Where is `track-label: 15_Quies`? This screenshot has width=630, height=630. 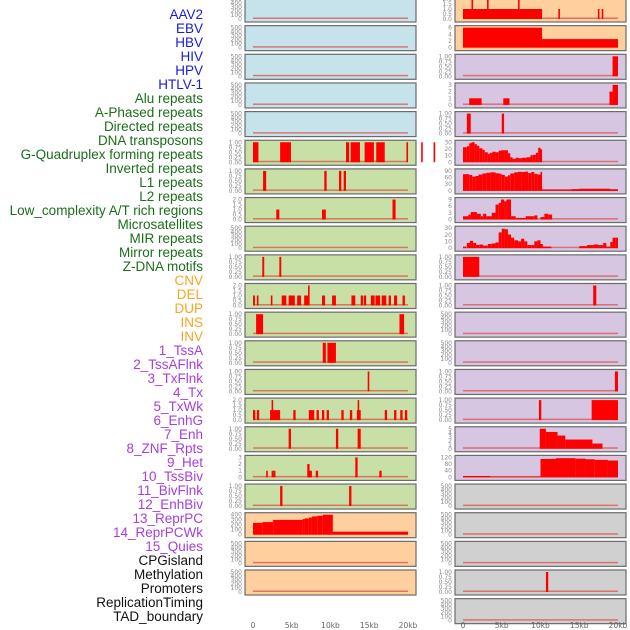
track-label: 15_Quies is located at coordinates (174, 546).